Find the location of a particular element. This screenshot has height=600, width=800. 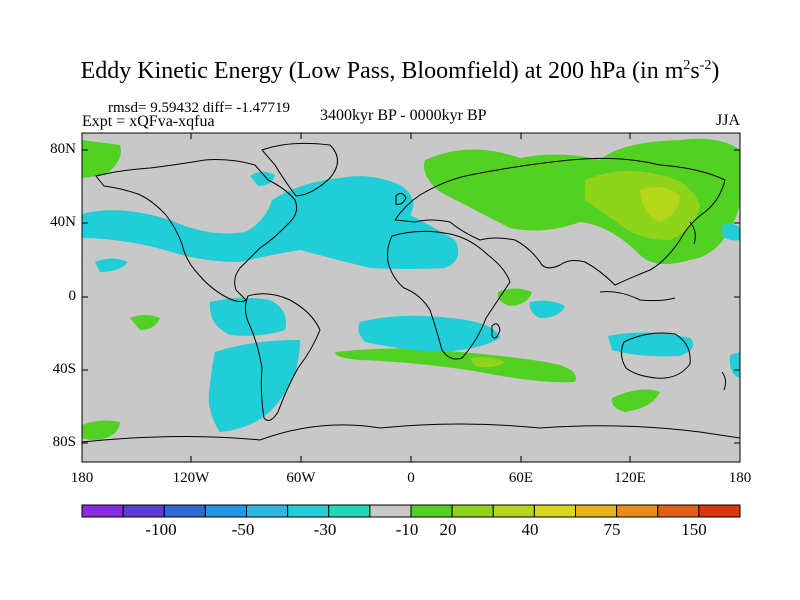

coastline-greenland is located at coordinates (299, 169).